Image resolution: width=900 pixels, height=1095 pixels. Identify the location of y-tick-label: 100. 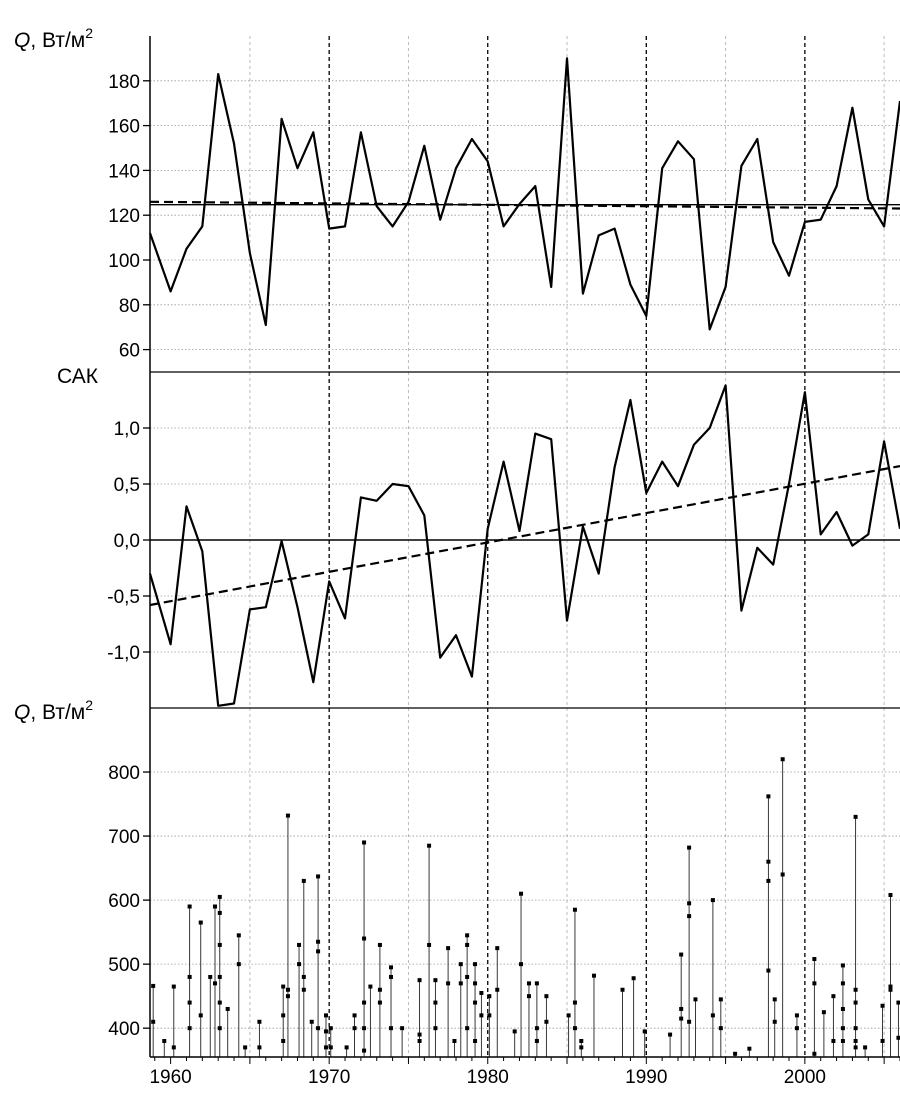
(124, 261).